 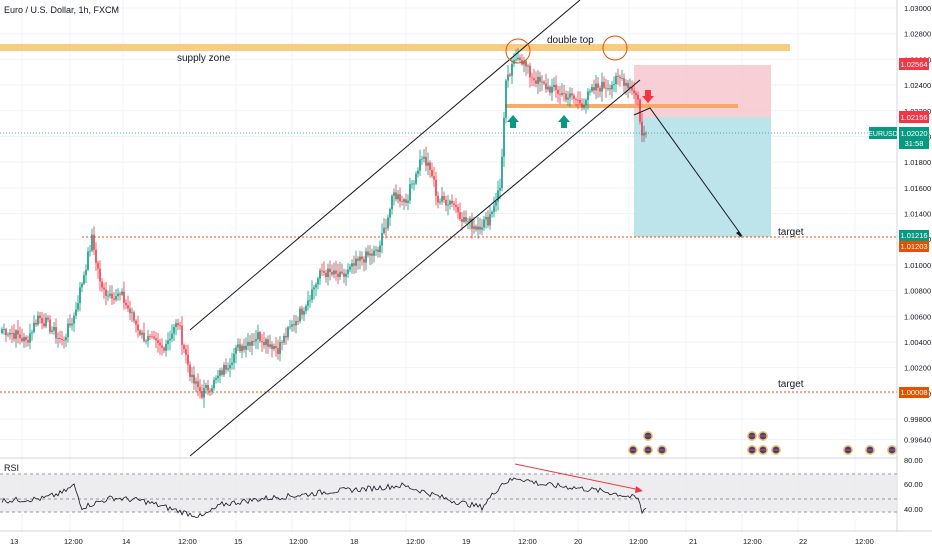 What do you see at coordinates (762, 443) in the screenshot?
I see `economic-events` at bounding box center [762, 443].